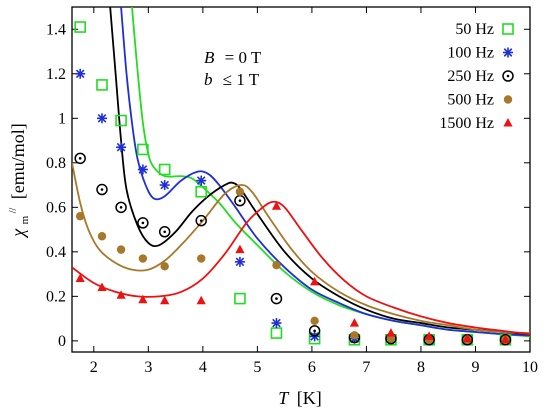 Image resolution: width=550 pixels, height=413 pixels. What do you see at coordinates (25, 219) in the screenshot?
I see `y-axis-subscript: m` at bounding box center [25, 219].